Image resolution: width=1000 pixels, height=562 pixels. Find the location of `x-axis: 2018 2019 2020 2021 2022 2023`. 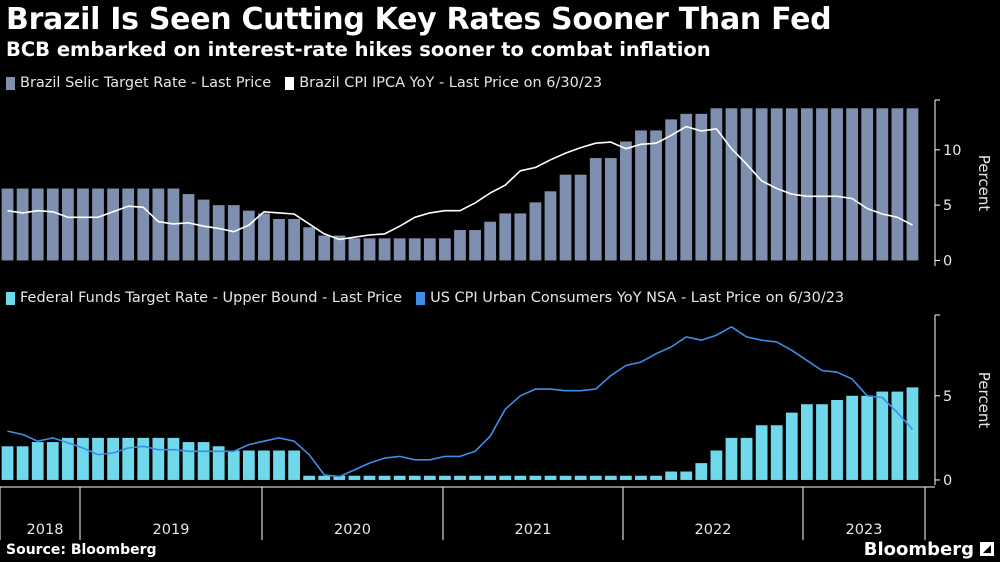

x-axis: 2018 2019 2020 2021 2022 2023 is located at coordinates (467, 513).